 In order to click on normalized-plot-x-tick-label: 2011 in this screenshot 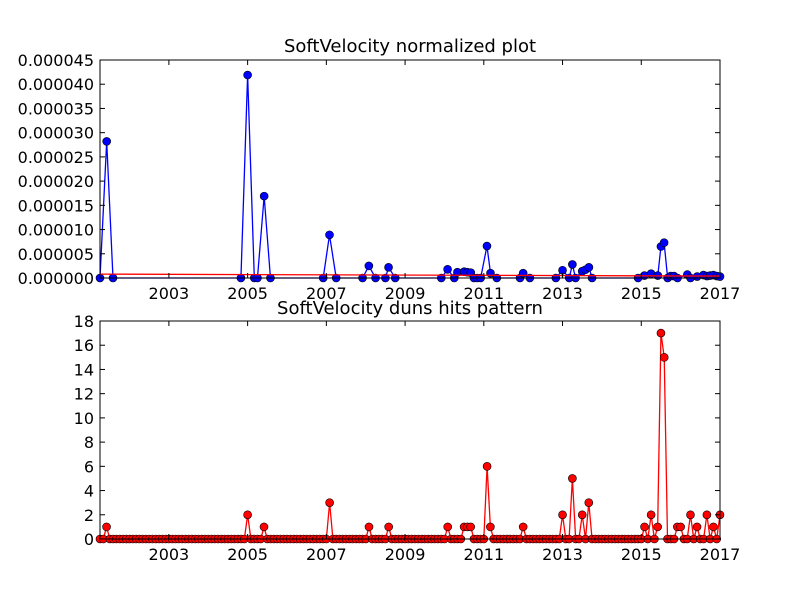, I will do `click(483, 293)`.